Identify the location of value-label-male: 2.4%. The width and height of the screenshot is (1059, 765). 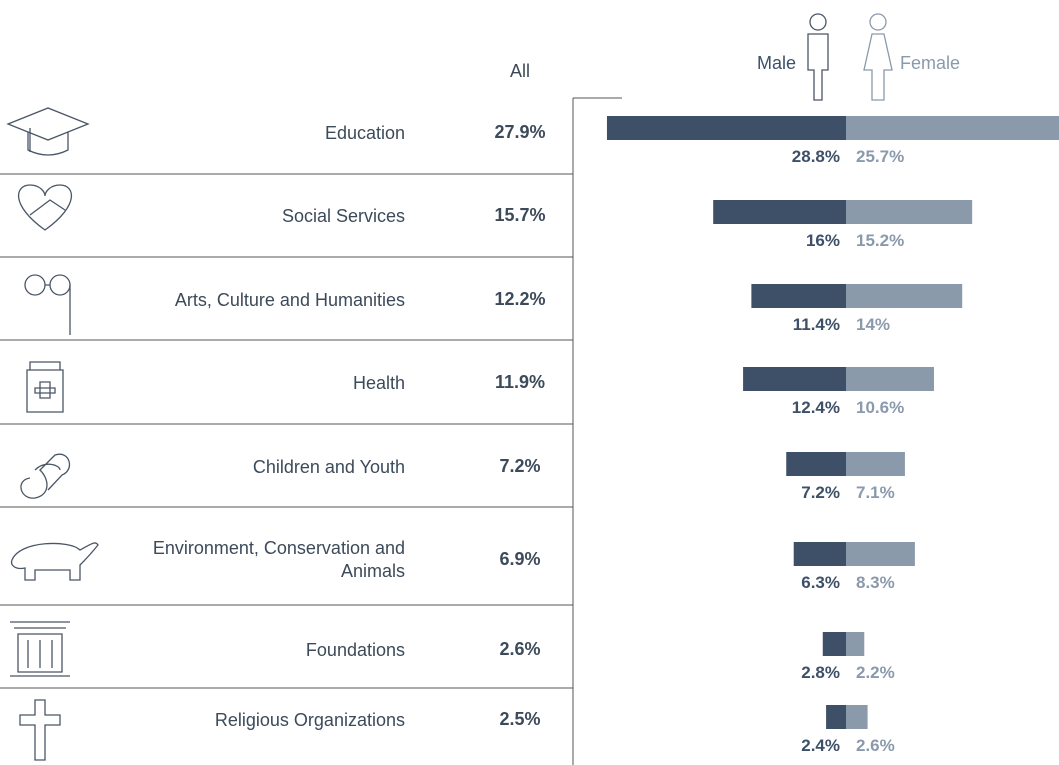
(820, 745).